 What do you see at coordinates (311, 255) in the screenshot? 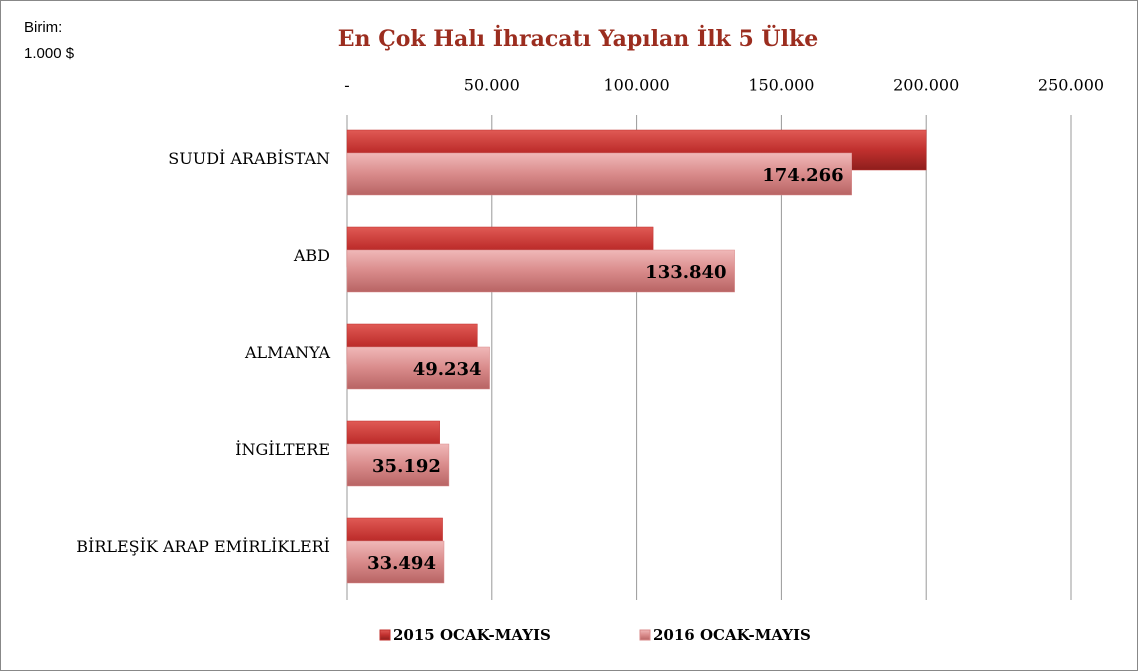
I see `y-tick-label: ABD` at bounding box center [311, 255].